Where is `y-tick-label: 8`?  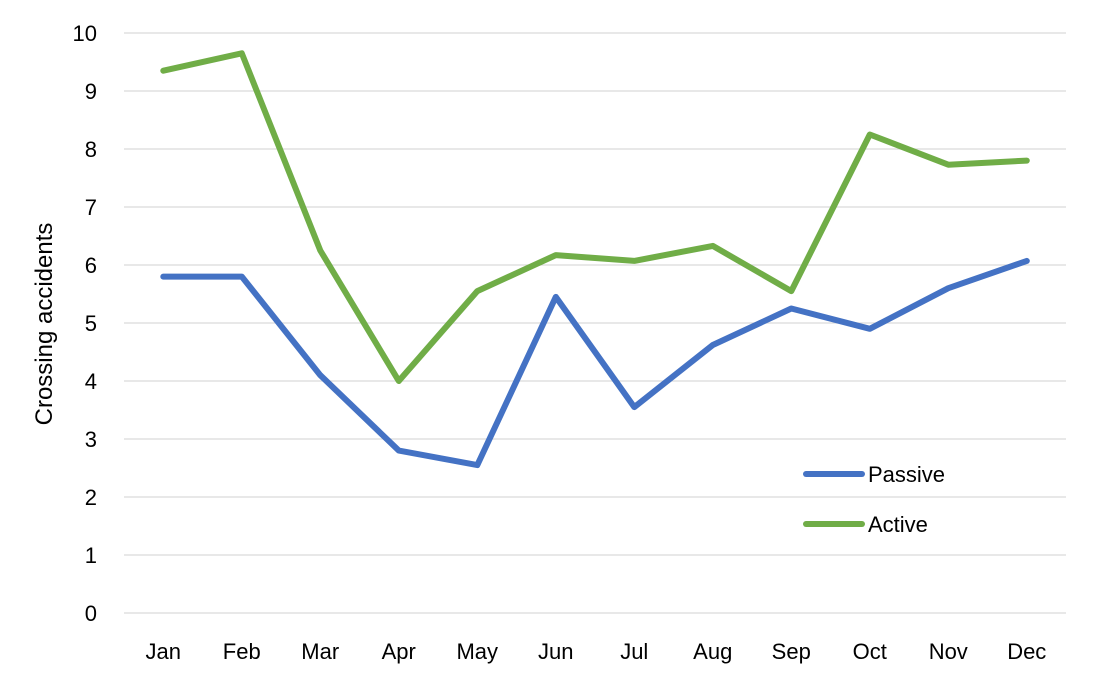 y-tick-label: 8 is located at coordinates (91, 149).